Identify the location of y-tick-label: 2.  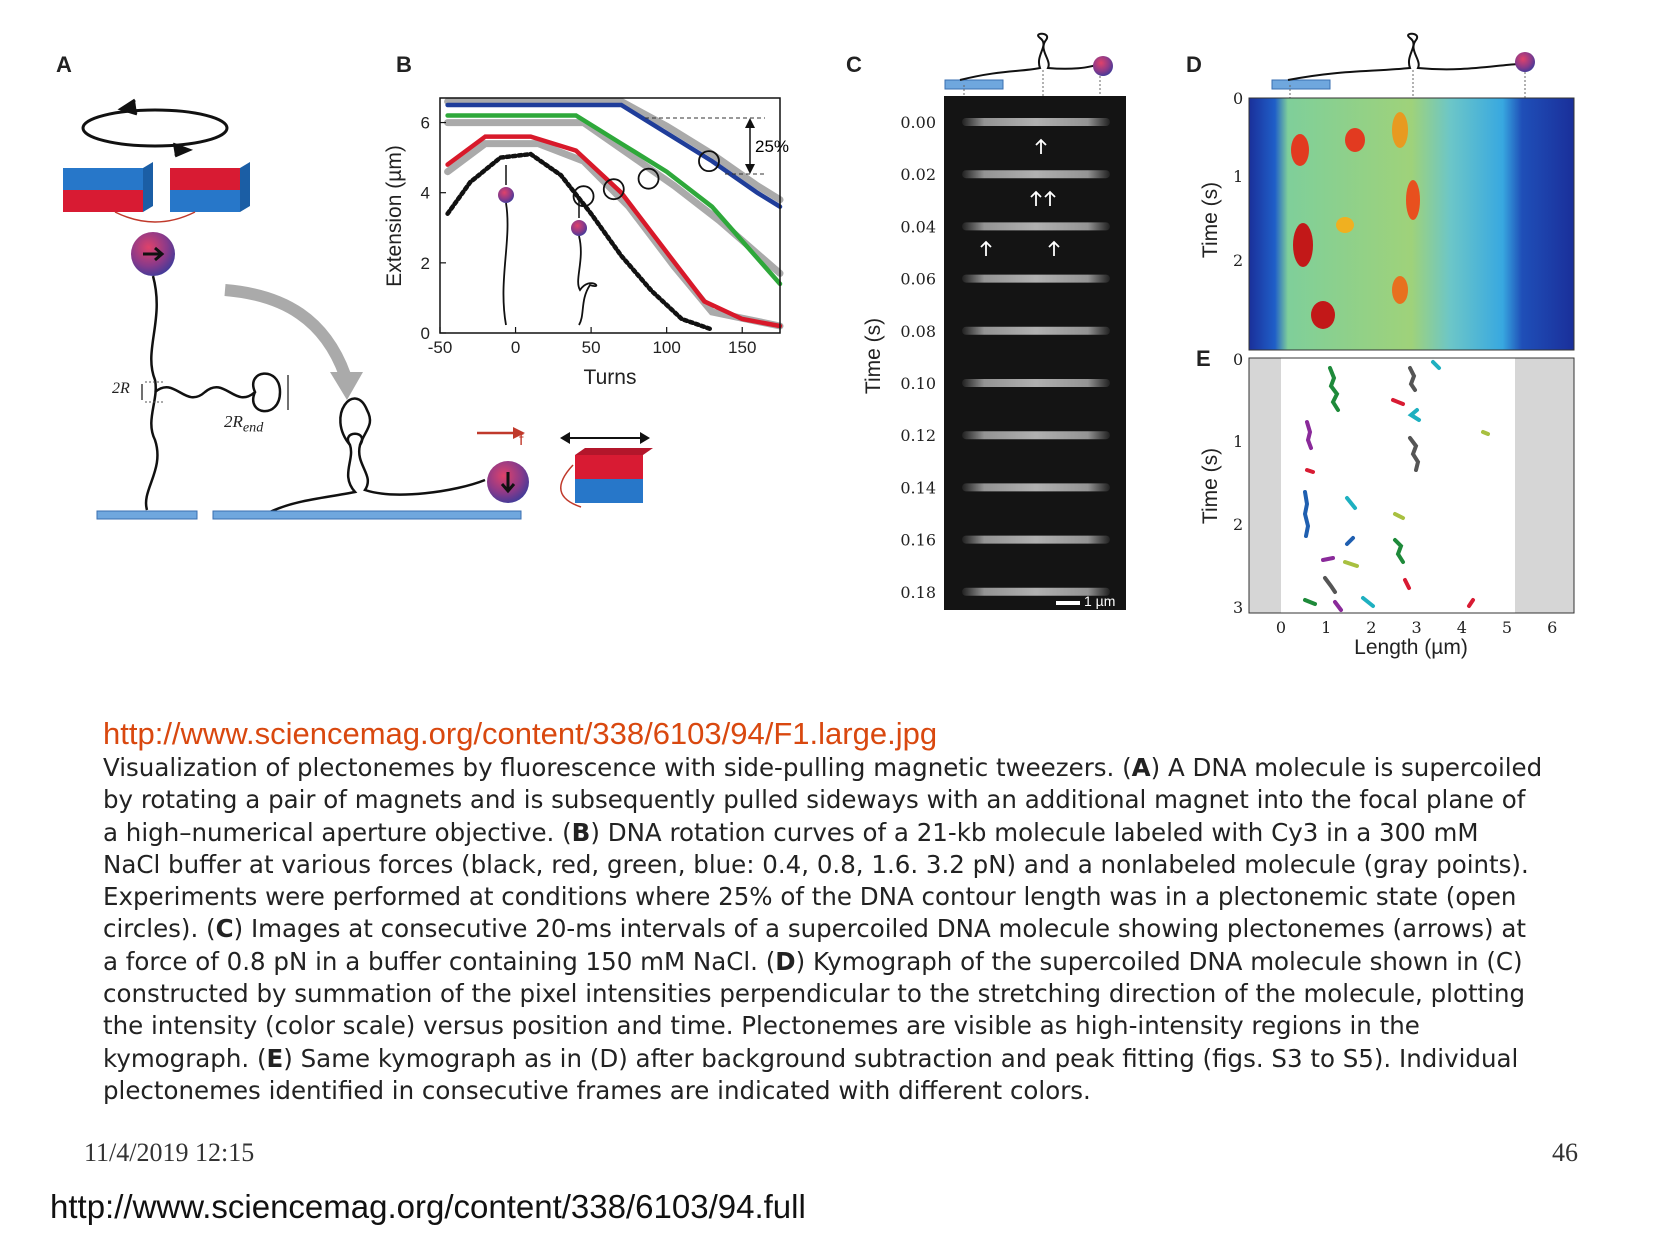
(425, 263).